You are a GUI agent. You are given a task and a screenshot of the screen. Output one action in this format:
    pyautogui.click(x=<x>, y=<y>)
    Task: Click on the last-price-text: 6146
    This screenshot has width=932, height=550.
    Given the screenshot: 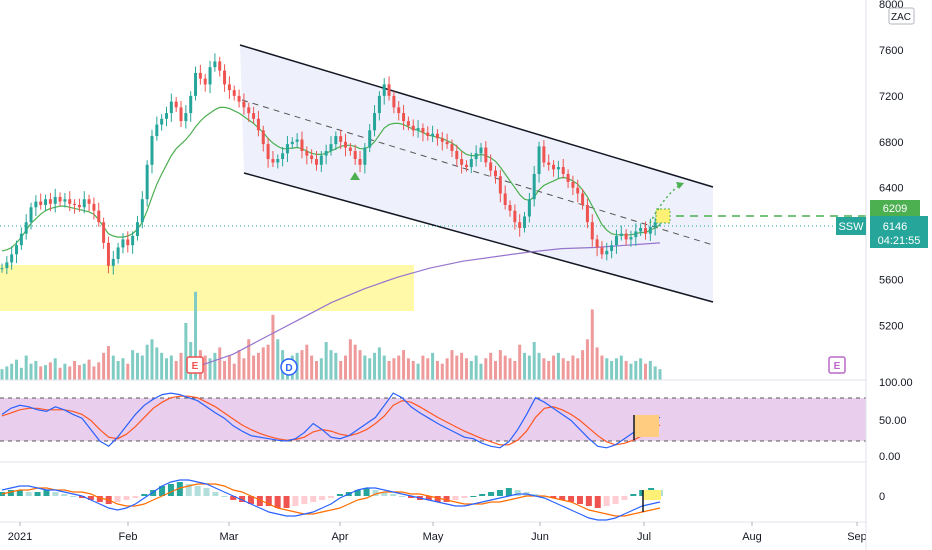 What is the action you would take?
    pyautogui.click(x=895, y=227)
    